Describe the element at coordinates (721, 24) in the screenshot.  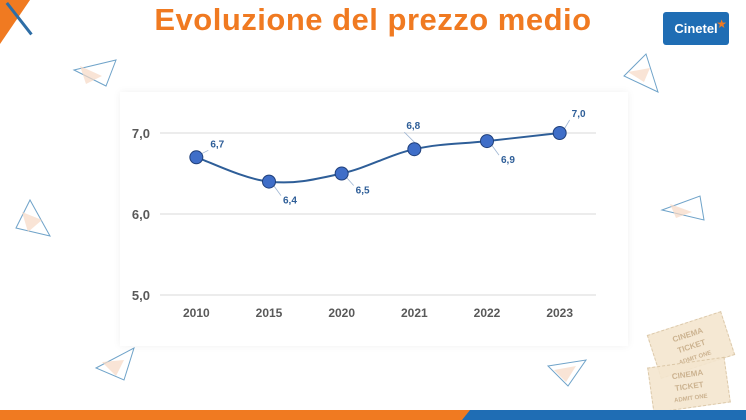
I see `star-icon: ★` at that location.